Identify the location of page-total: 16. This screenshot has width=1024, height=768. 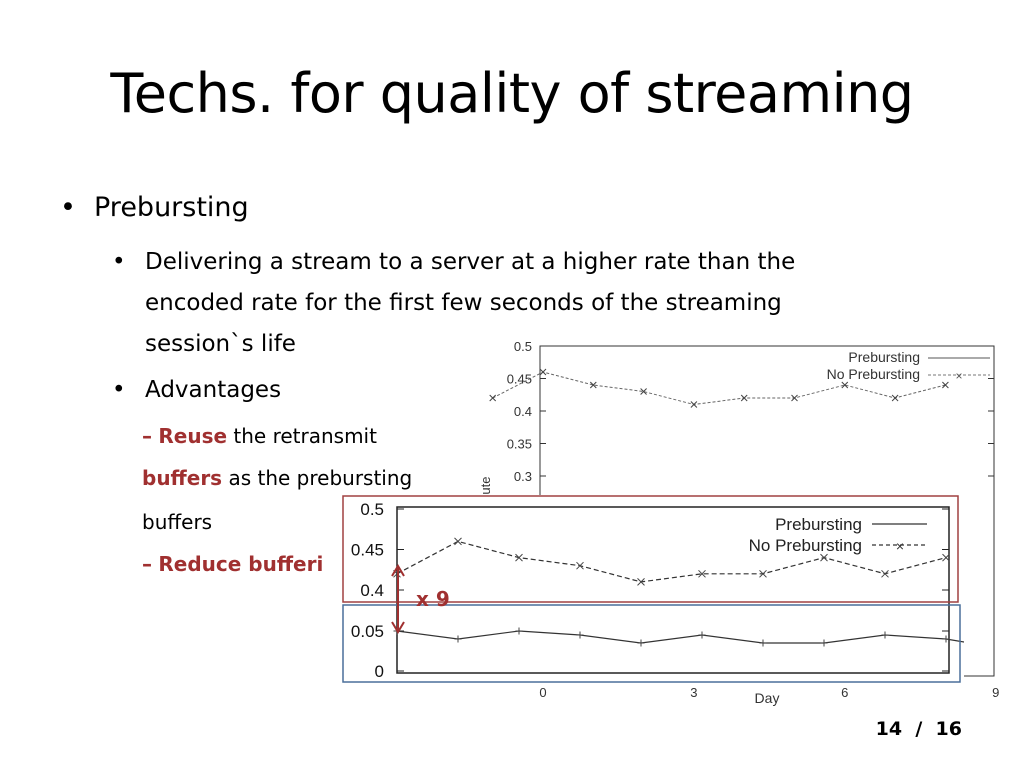
(948, 729).